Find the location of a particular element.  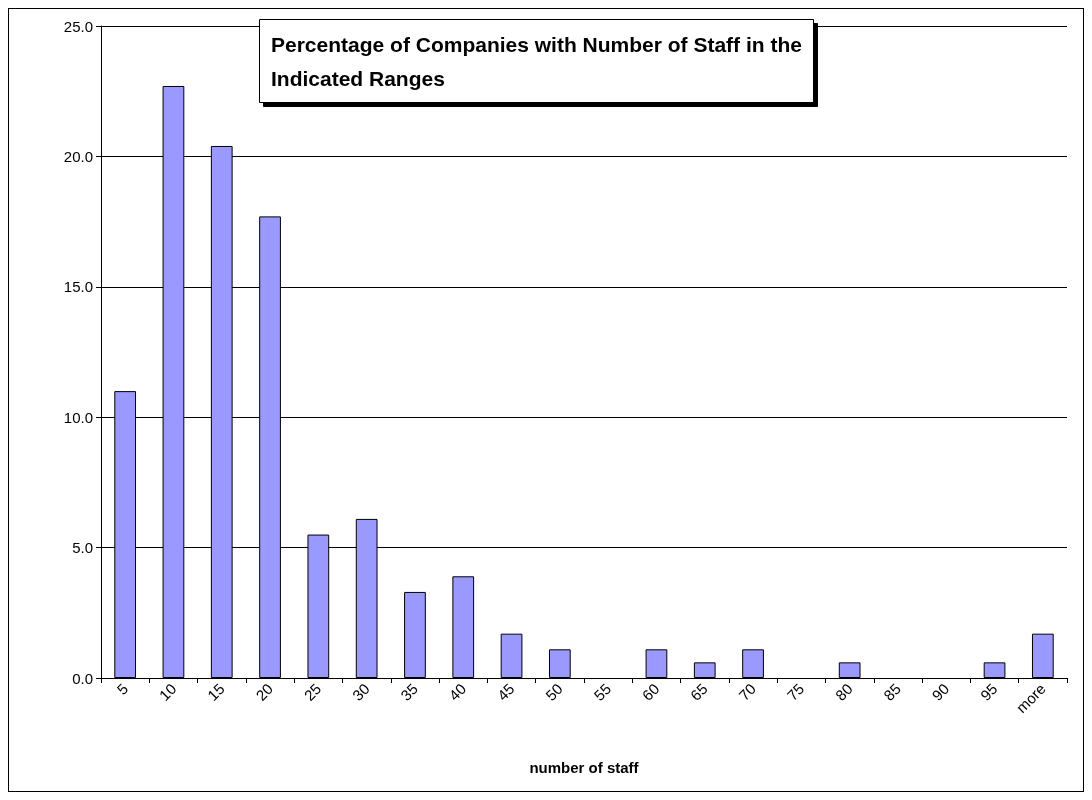

x-tick-label: 70 is located at coordinates (747, 691).